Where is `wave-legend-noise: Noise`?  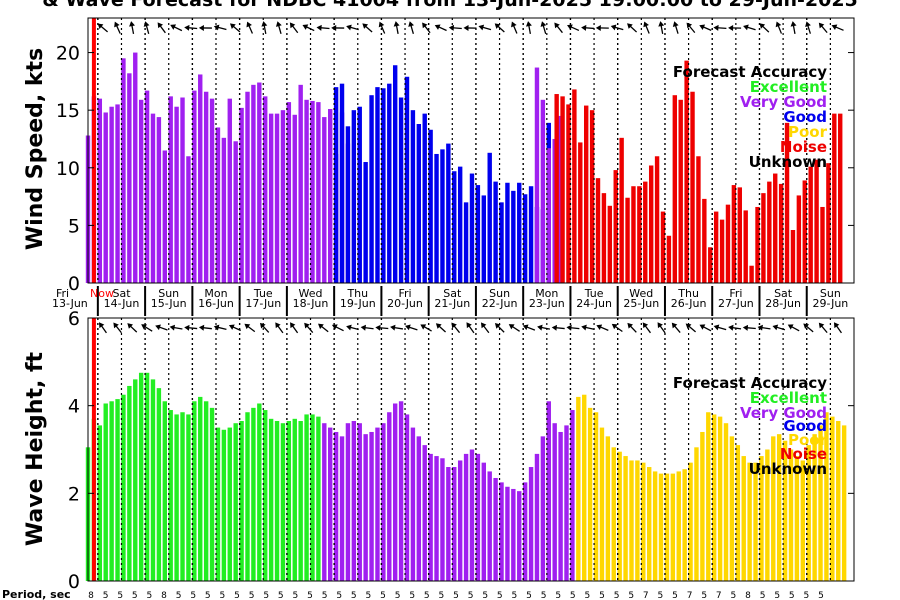 wave-legend-noise: Noise is located at coordinates (803, 454).